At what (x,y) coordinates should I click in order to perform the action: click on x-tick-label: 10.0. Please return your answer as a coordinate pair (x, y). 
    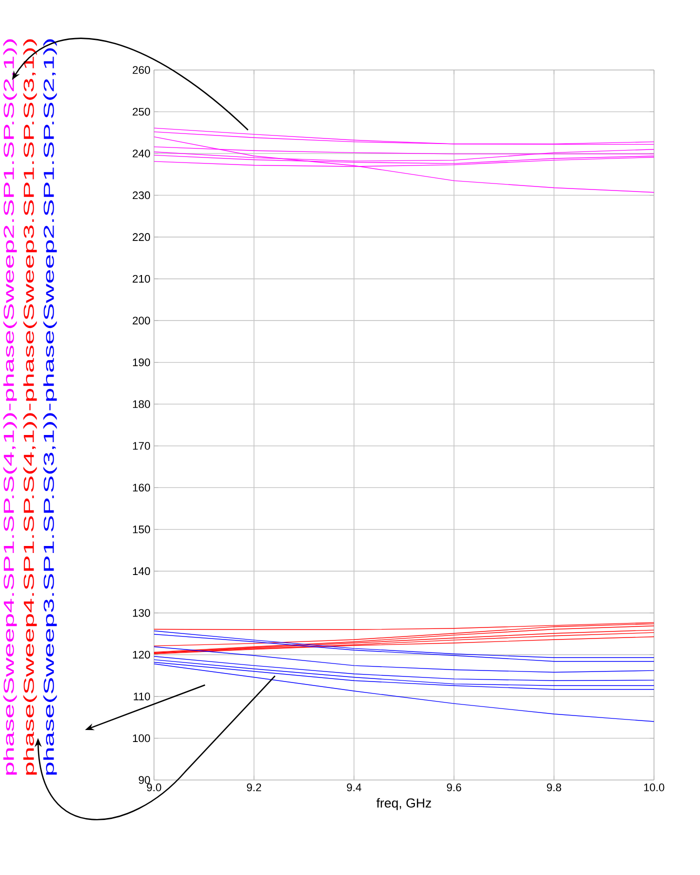
    Looking at the image, I should click on (654, 788).